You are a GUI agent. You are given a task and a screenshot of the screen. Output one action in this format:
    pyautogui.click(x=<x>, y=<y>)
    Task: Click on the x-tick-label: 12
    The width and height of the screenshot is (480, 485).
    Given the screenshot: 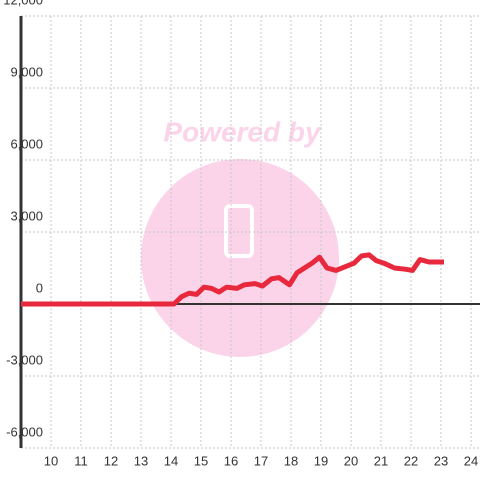 What is the action you would take?
    pyautogui.click(x=111, y=460)
    